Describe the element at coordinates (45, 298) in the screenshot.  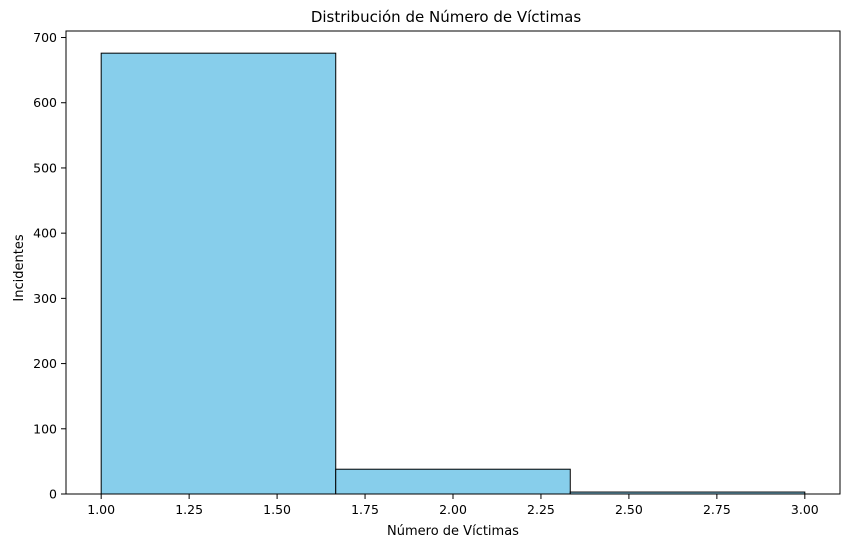
I see `y-tick-label: 300` at that location.